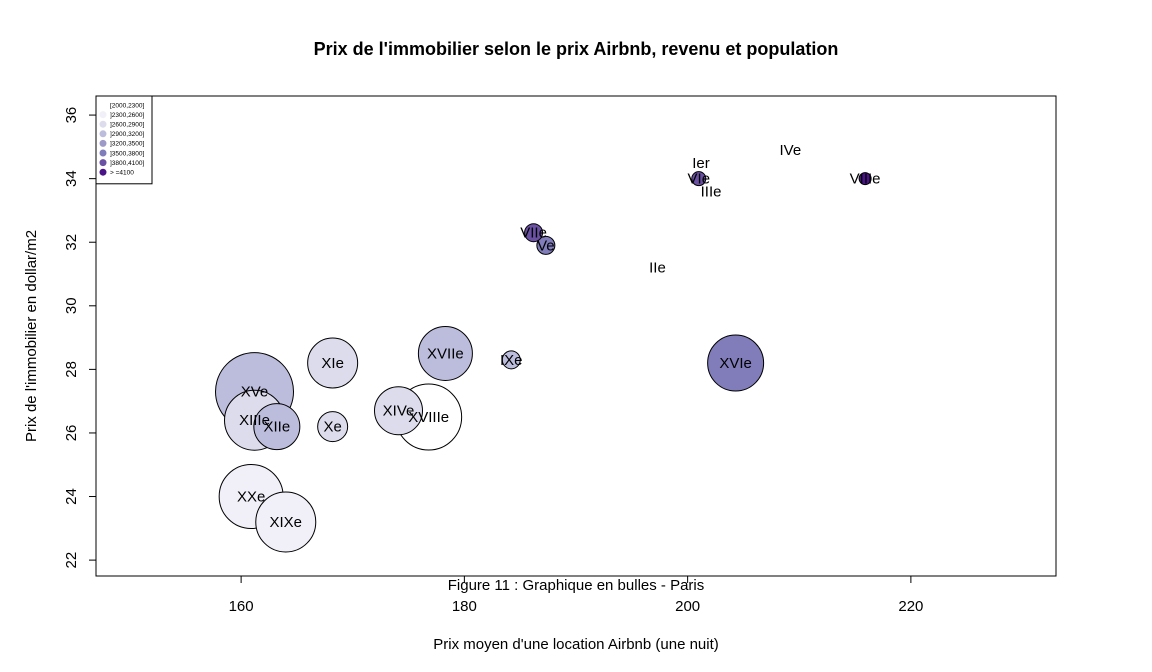 The image size is (1152, 672). I want to click on y-tick-label: 32, so click(71, 242).